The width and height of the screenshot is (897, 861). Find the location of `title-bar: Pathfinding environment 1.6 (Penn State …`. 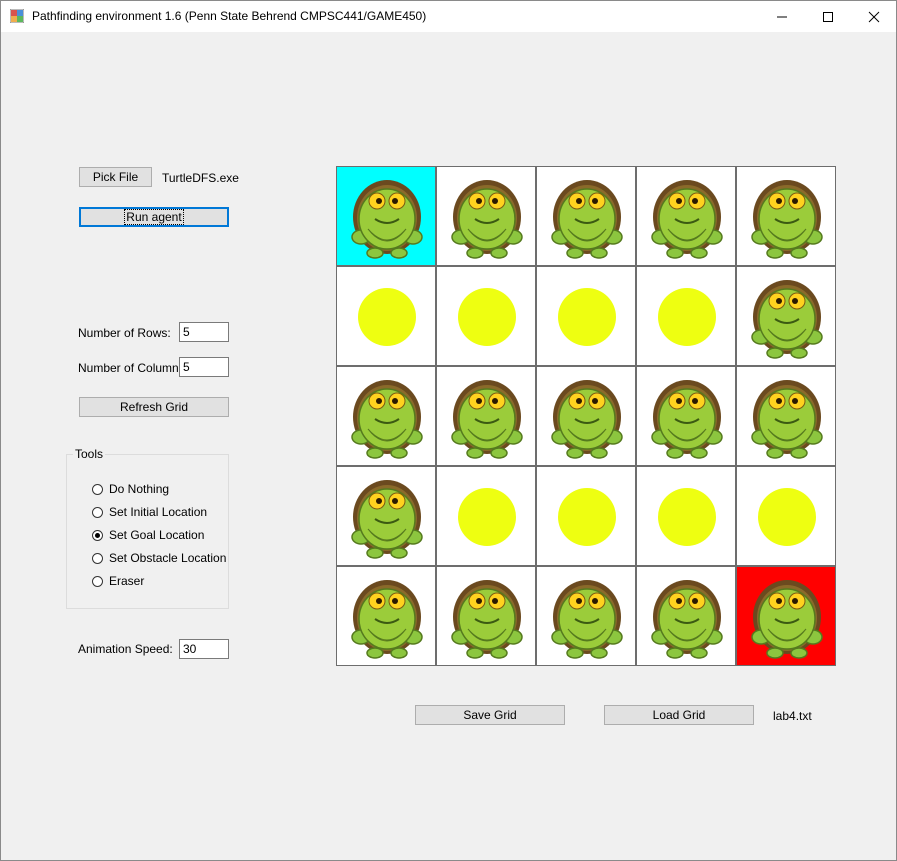

title-bar: Pathfinding environment 1.6 (Penn State … is located at coordinates (448, 16).